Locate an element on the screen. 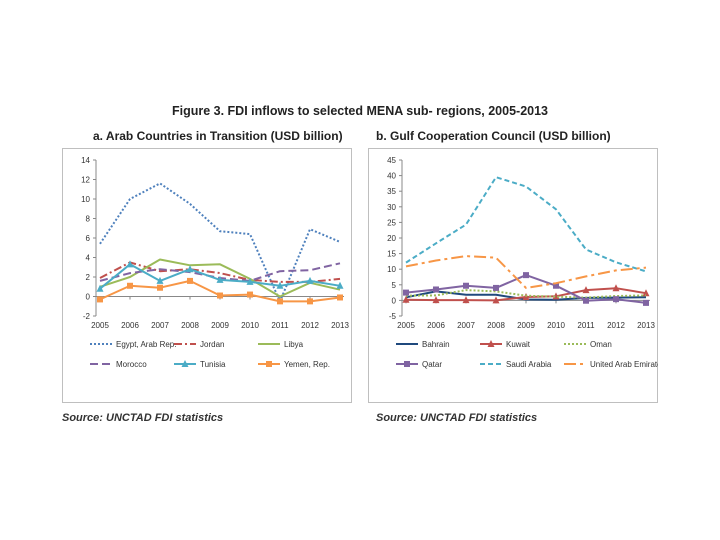 The width and height of the screenshot is (720, 540). chart-b-ytick-label: 30 is located at coordinates (391, 207).